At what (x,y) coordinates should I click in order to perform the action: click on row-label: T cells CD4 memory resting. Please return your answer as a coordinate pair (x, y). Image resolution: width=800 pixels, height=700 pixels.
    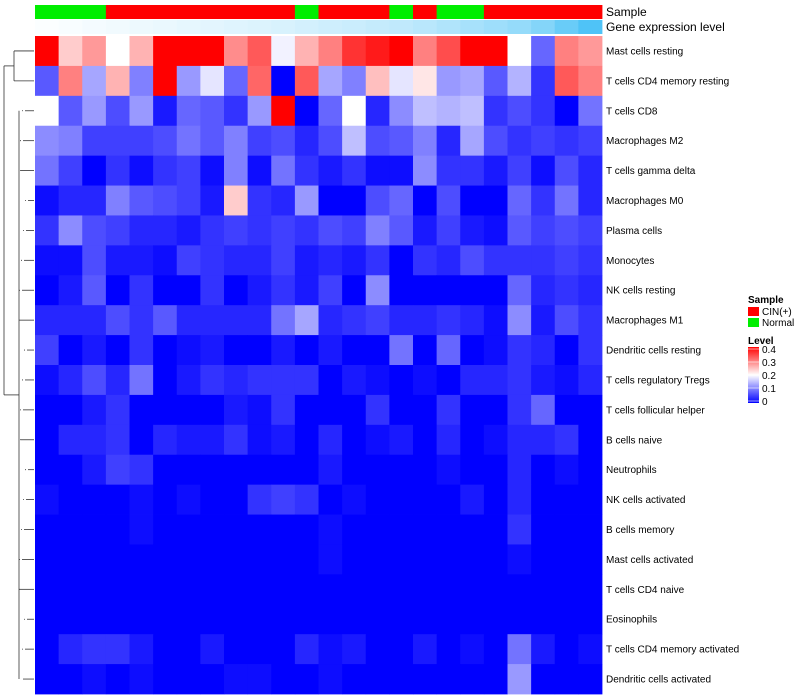
    Looking at the image, I should click on (667, 81).